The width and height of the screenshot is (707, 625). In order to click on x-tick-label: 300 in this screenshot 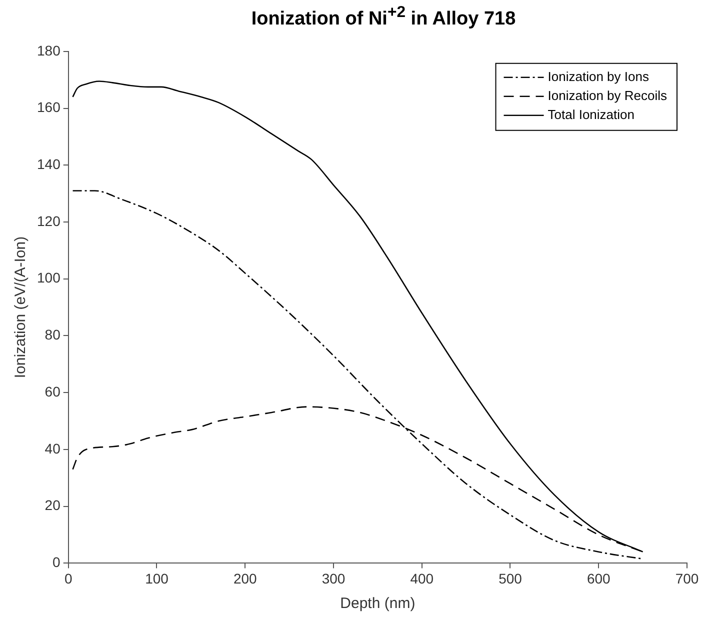, I will do `click(334, 578)`.